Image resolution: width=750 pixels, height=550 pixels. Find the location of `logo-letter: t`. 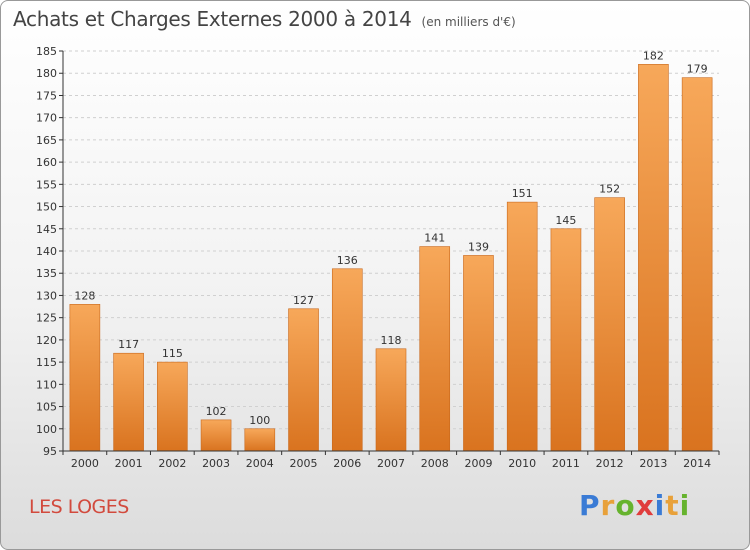

logo-letter: t is located at coordinates (672, 505).